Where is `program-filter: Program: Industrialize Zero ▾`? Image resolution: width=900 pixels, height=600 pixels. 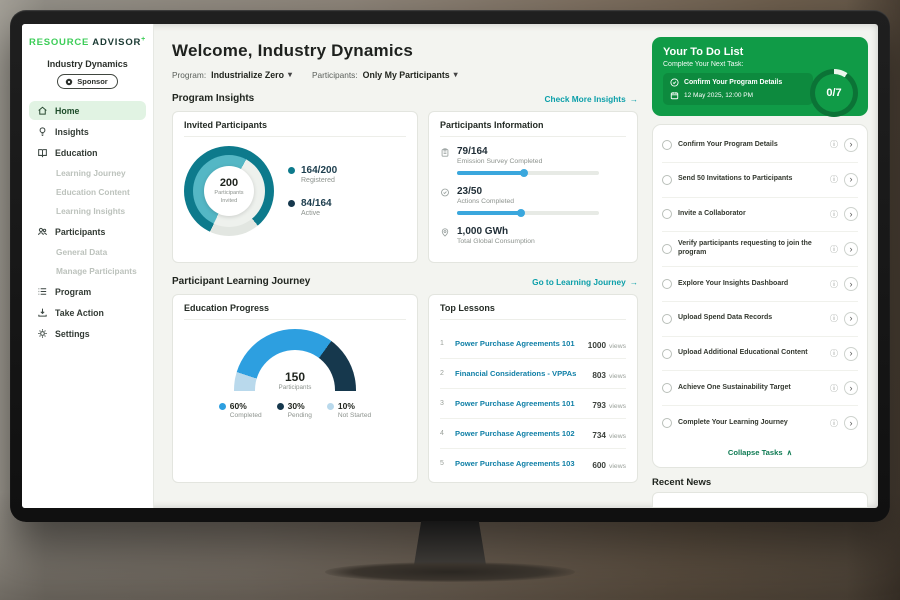
program-filter: Program: Industrialize Zero ▾ is located at coordinates (232, 75).